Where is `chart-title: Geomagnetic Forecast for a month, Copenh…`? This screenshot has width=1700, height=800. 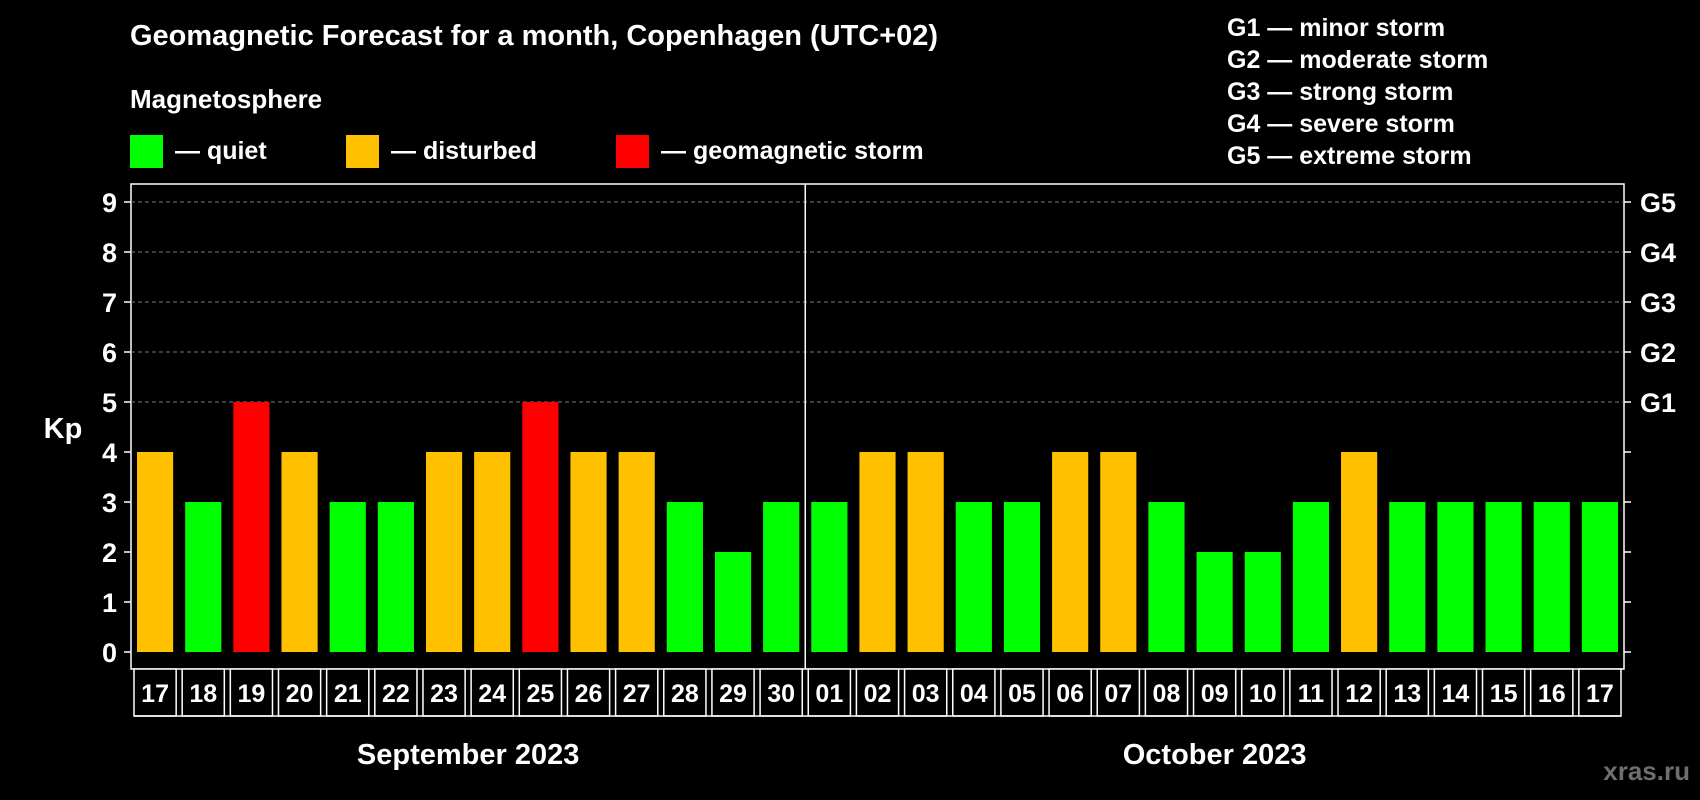
chart-title: Geomagnetic Forecast for a month, Copenh… is located at coordinates (534, 36).